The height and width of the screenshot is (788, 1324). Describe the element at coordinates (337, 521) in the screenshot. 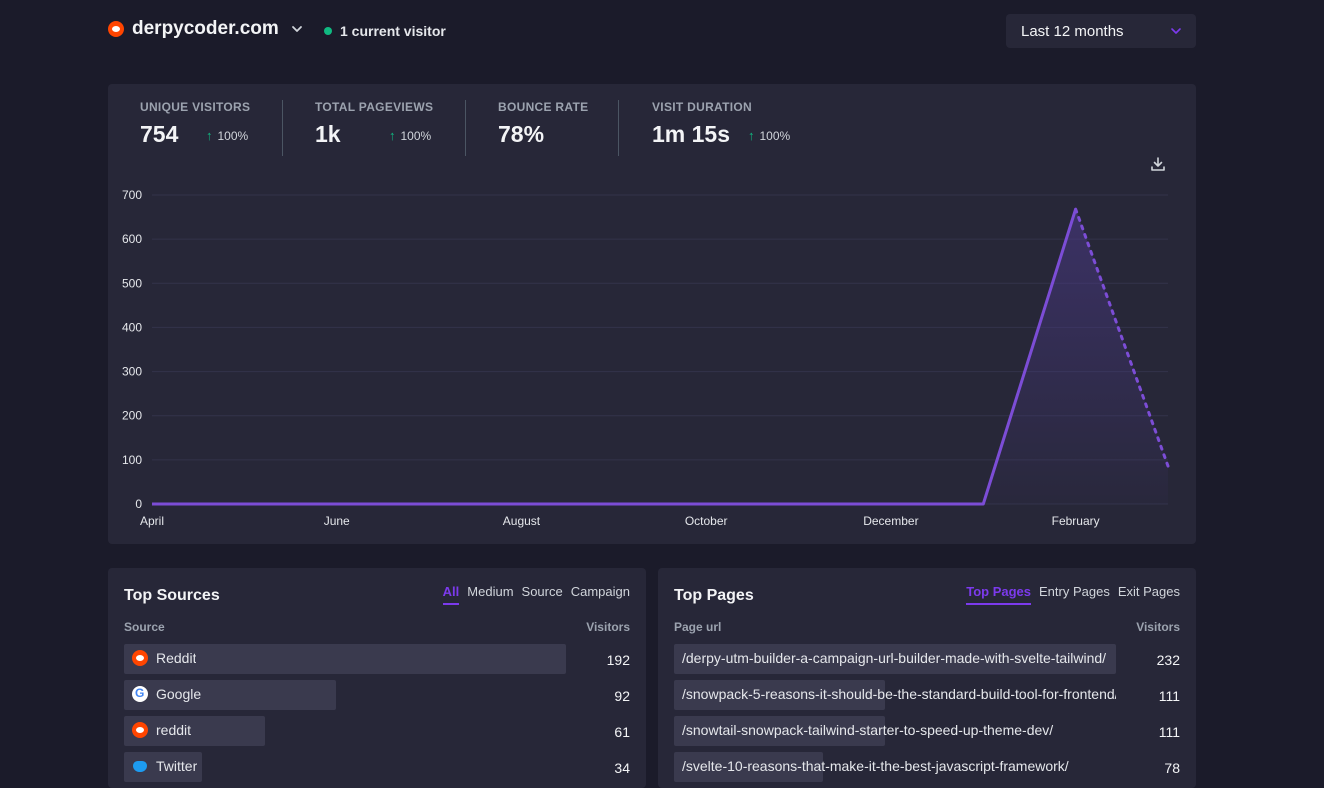

I see `x-tick-label: June` at that location.